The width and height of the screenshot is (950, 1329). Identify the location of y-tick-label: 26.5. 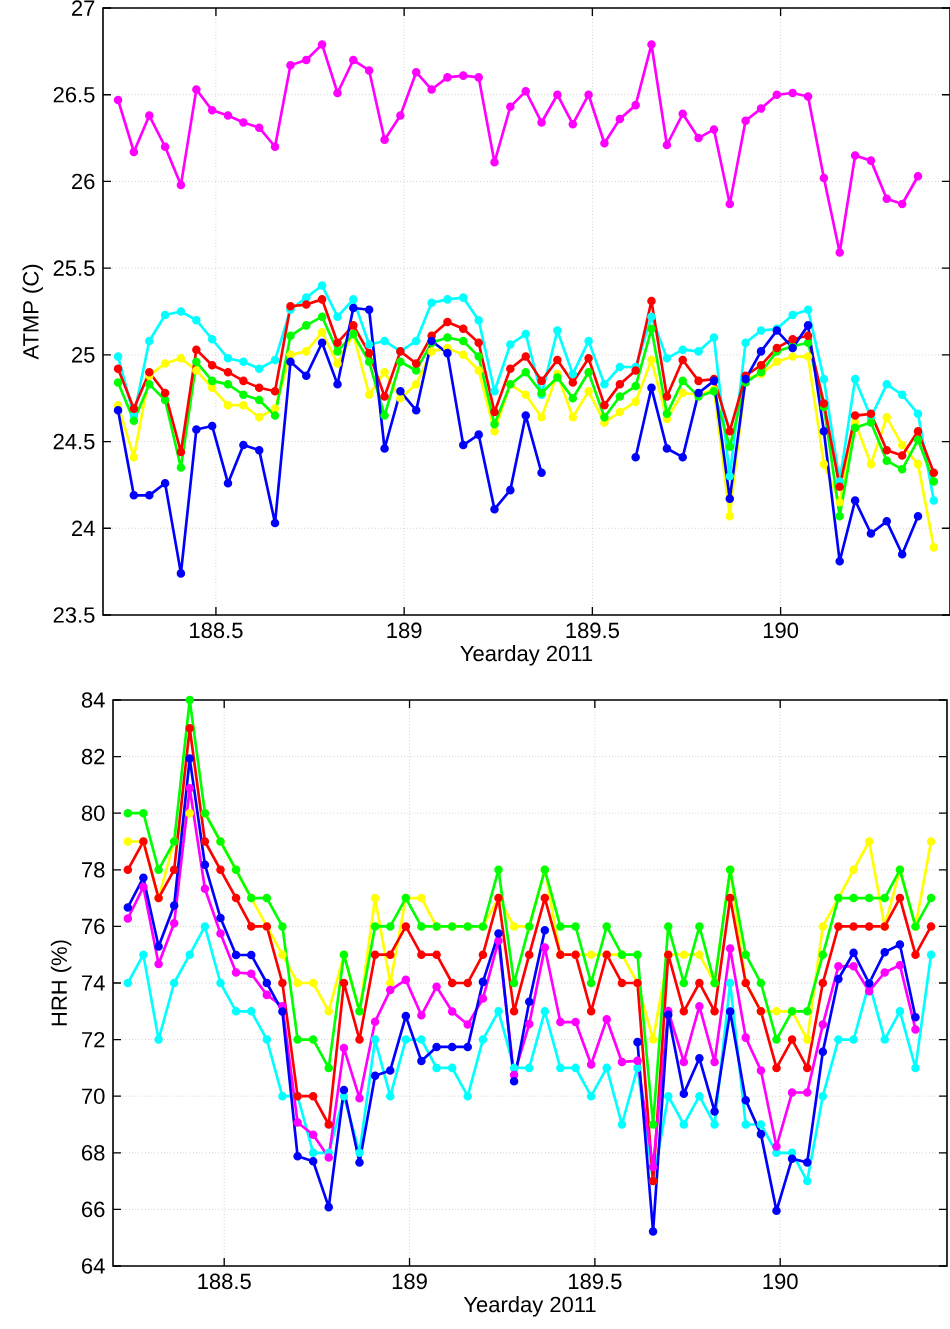
(74, 94).